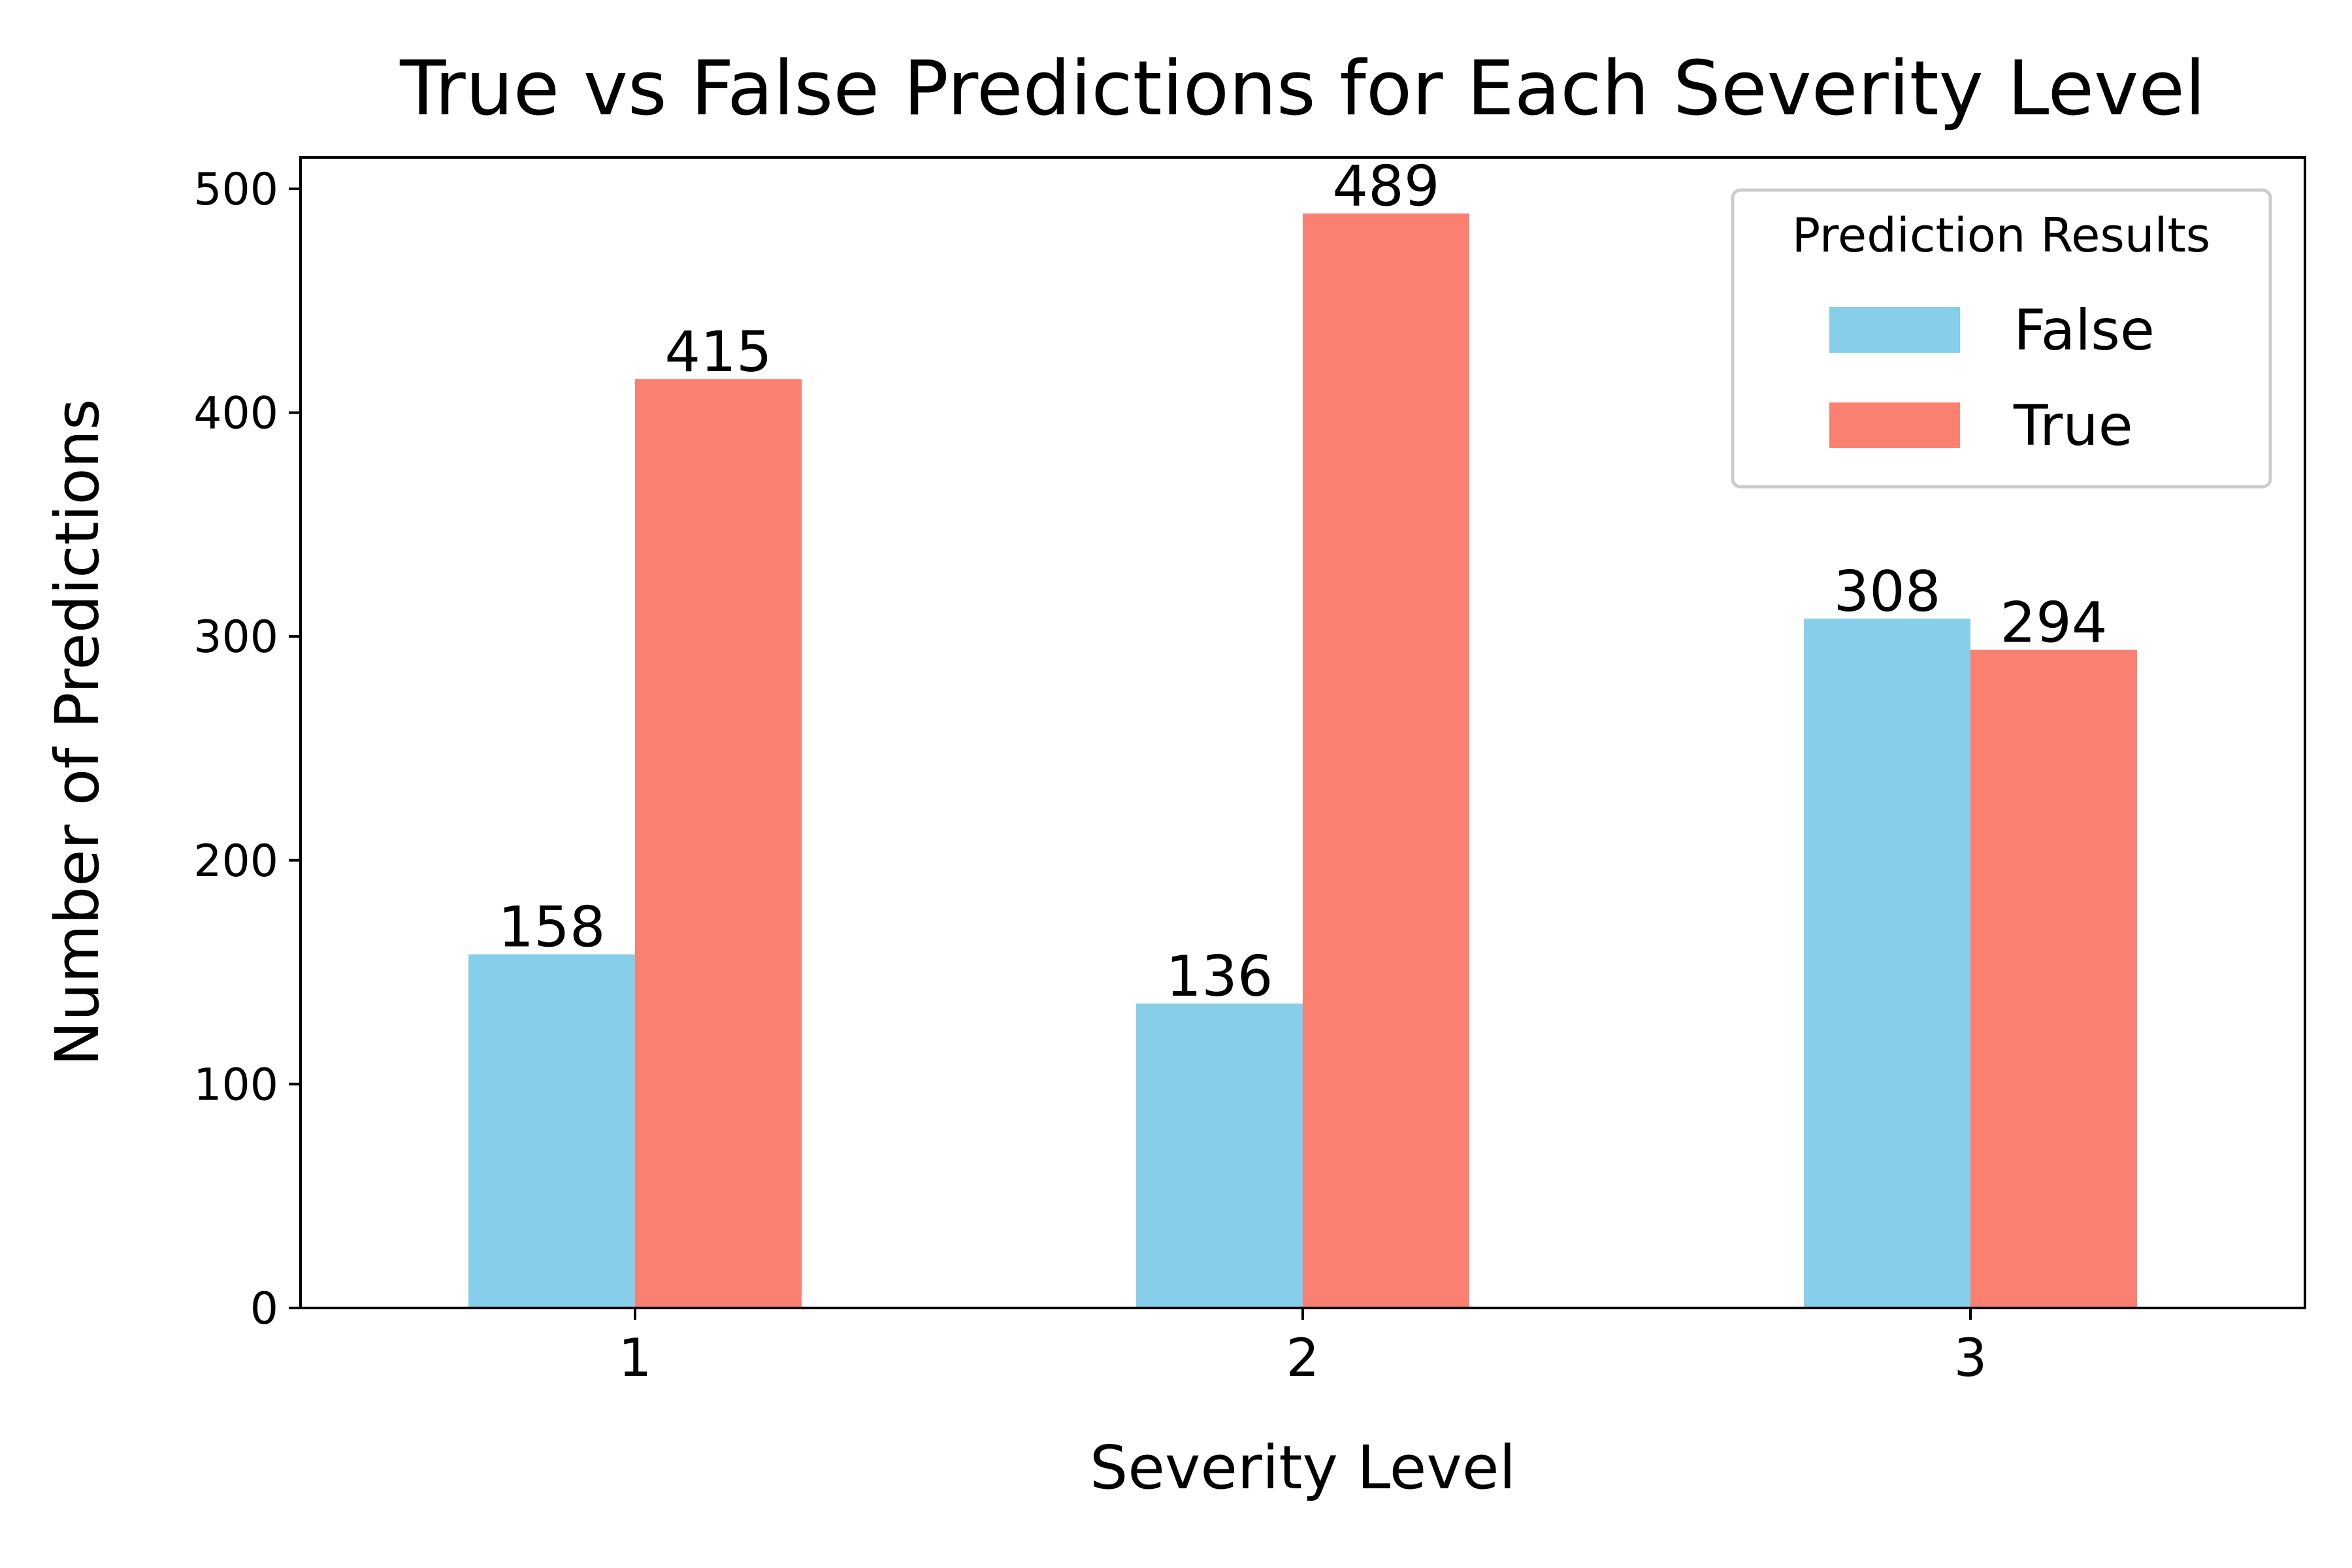 This screenshot has width=2352, height=1568. I want to click on y-axis-label: Number of Predictions, so click(77, 732).